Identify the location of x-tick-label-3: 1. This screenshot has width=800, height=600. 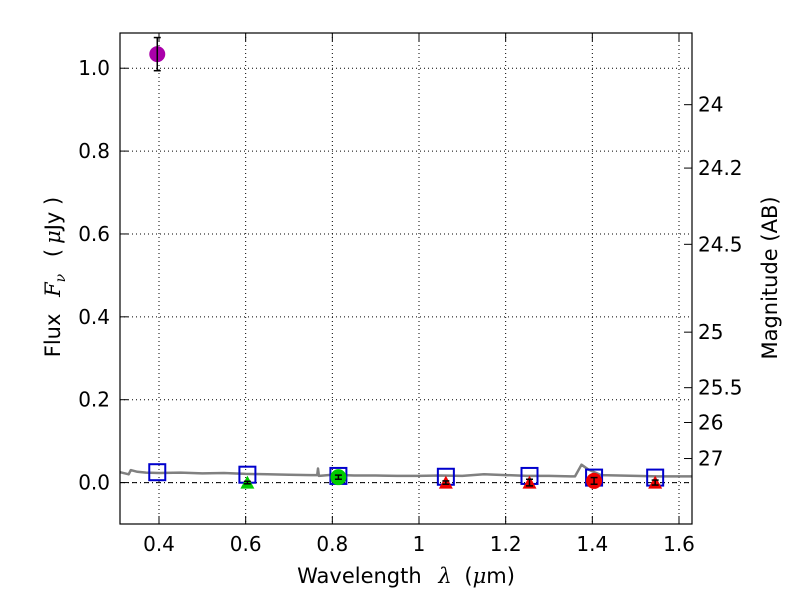
(419, 544).